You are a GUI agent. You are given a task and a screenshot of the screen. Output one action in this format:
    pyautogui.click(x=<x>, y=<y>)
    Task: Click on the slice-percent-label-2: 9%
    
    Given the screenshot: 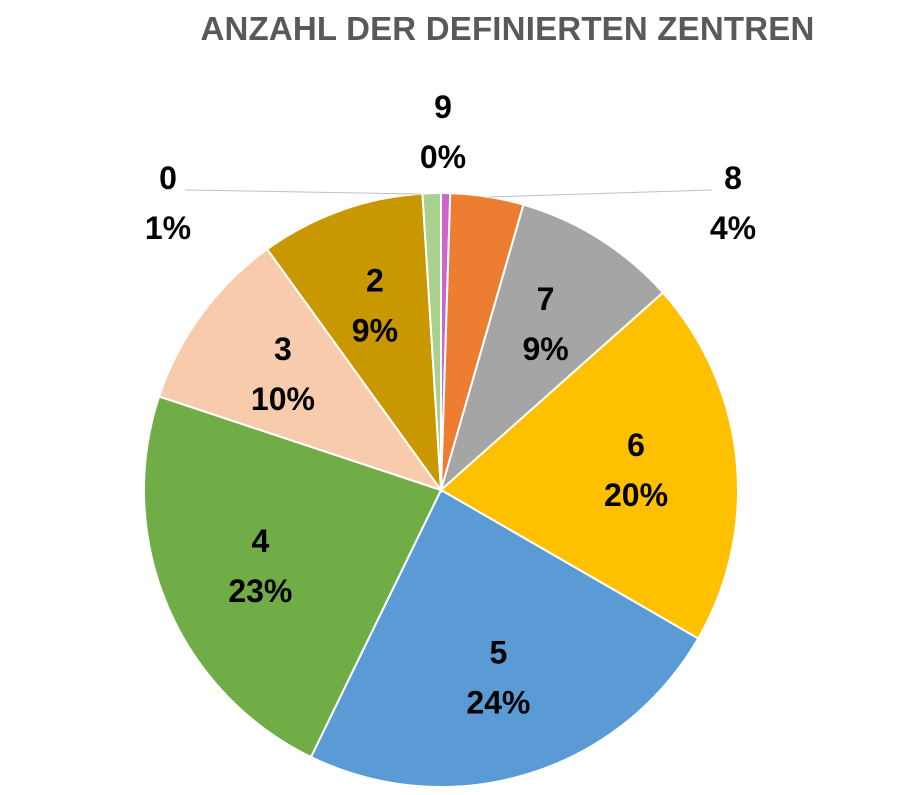 What is the action you would take?
    pyautogui.click(x=375, y=330)
    